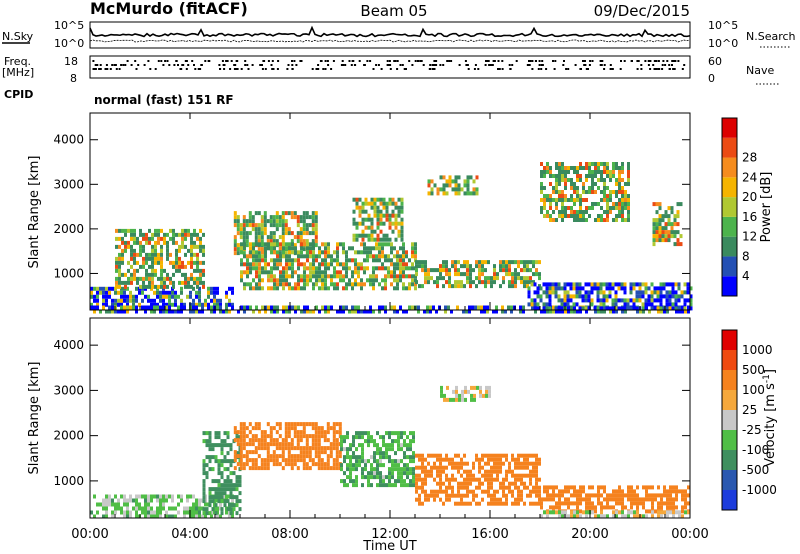 This screenshot has width=800, height=554. Describe the element at coordinates (489, 534) in the screenshot. I see `x-tick-label: 16:00` at that location.